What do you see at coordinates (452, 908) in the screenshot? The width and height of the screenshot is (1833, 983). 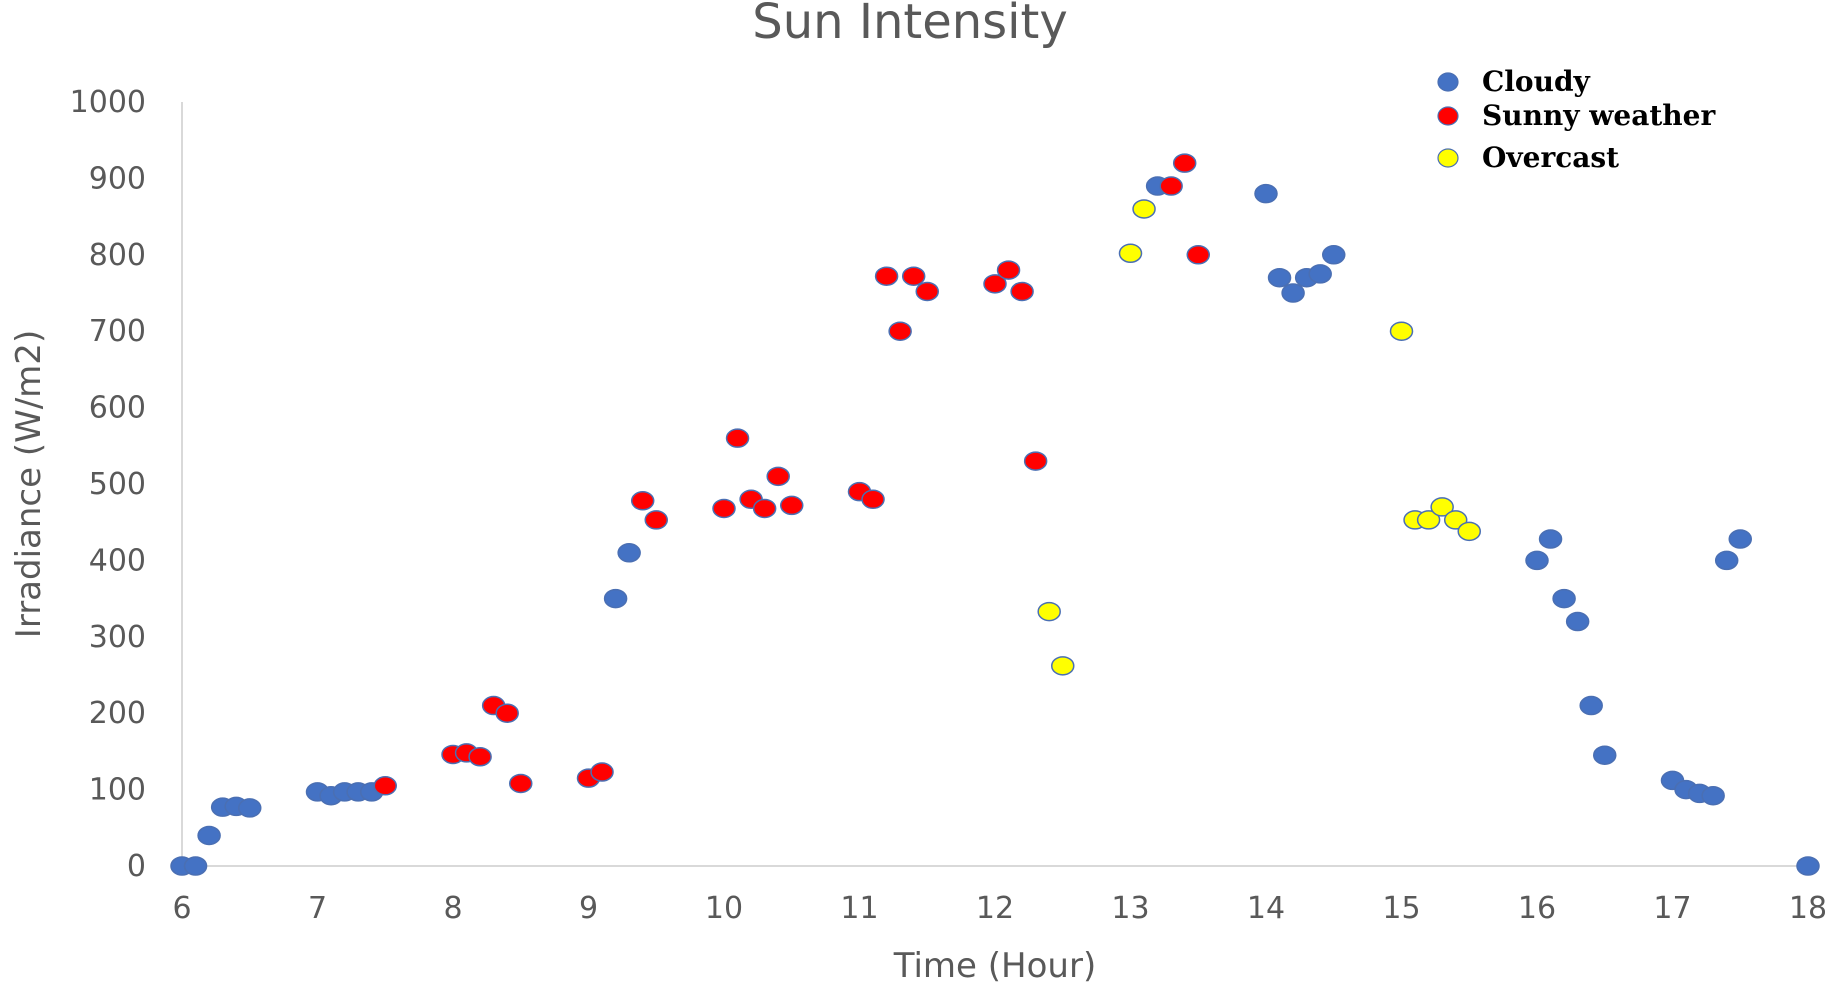 I see `x-tick-label: 8` at bounding box center [452, 908].